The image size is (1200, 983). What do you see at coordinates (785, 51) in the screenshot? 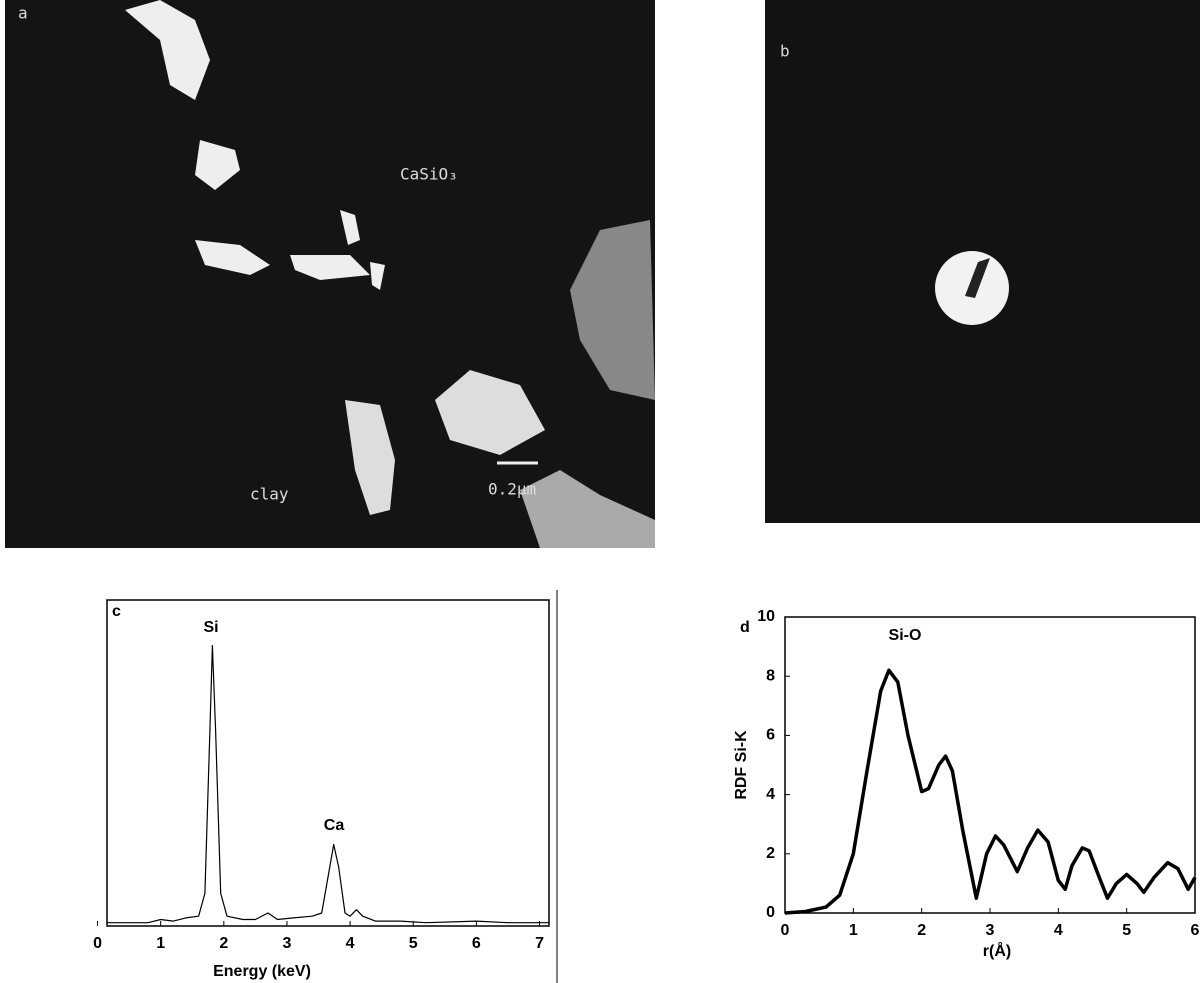
I see `panel-label: b` at bounding box center [785, 51].